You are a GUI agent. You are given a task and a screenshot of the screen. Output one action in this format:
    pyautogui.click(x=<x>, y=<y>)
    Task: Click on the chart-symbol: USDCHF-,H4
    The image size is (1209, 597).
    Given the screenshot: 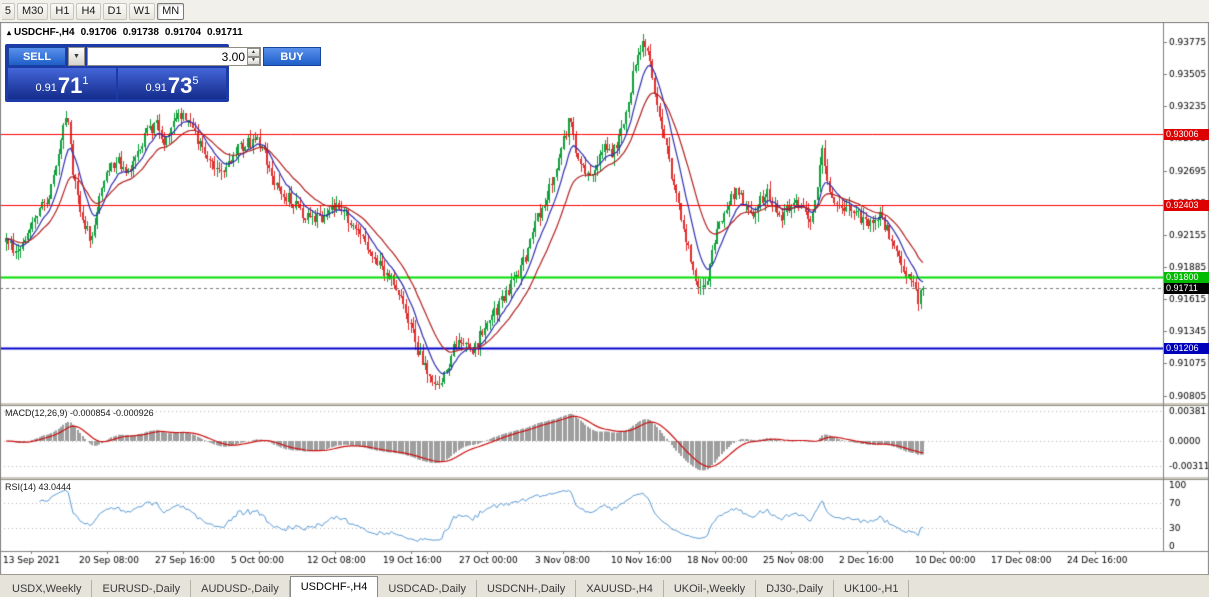 What is the action you would take?
    pyautogui.click(x=44, y=32)
    